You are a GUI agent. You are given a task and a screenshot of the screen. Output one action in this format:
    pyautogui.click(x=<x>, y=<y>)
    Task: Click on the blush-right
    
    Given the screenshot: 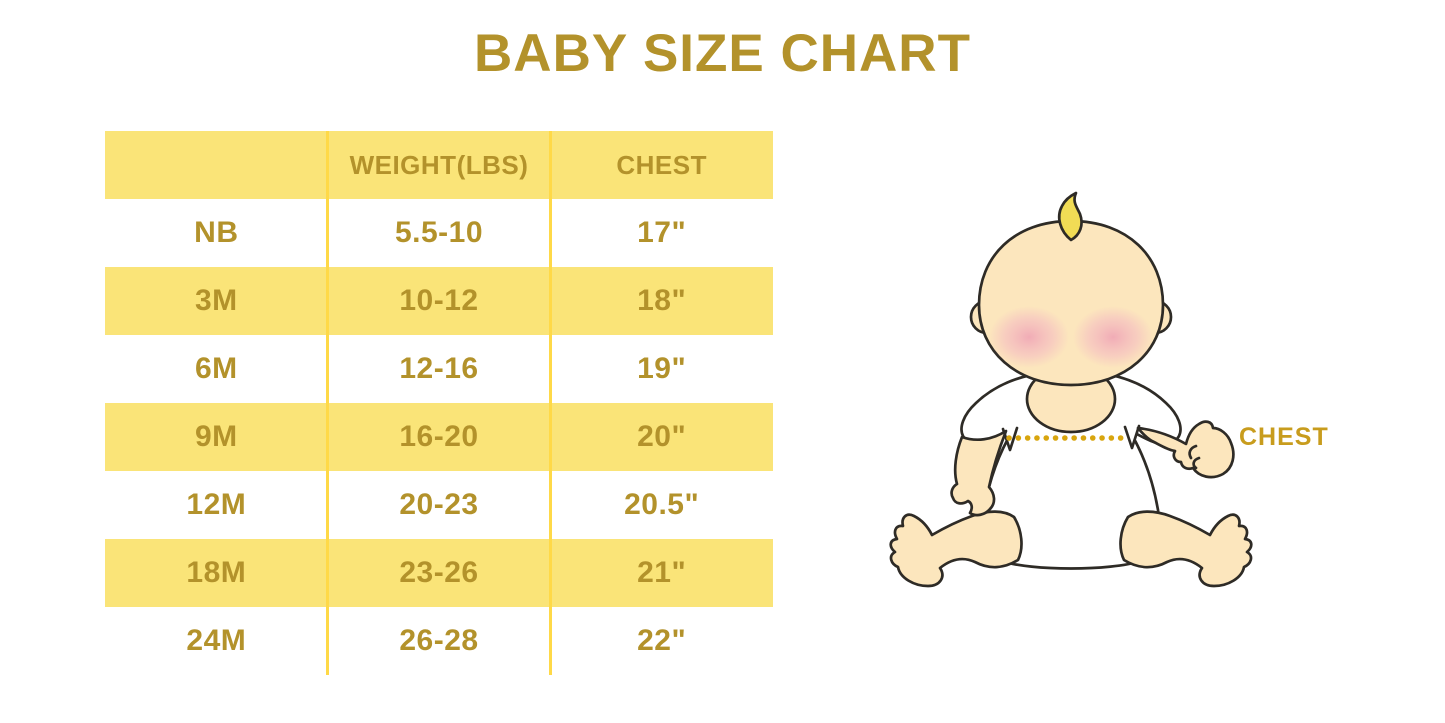 What is the action you would take?
    pyautogui.click(x=1113, y=337)
    